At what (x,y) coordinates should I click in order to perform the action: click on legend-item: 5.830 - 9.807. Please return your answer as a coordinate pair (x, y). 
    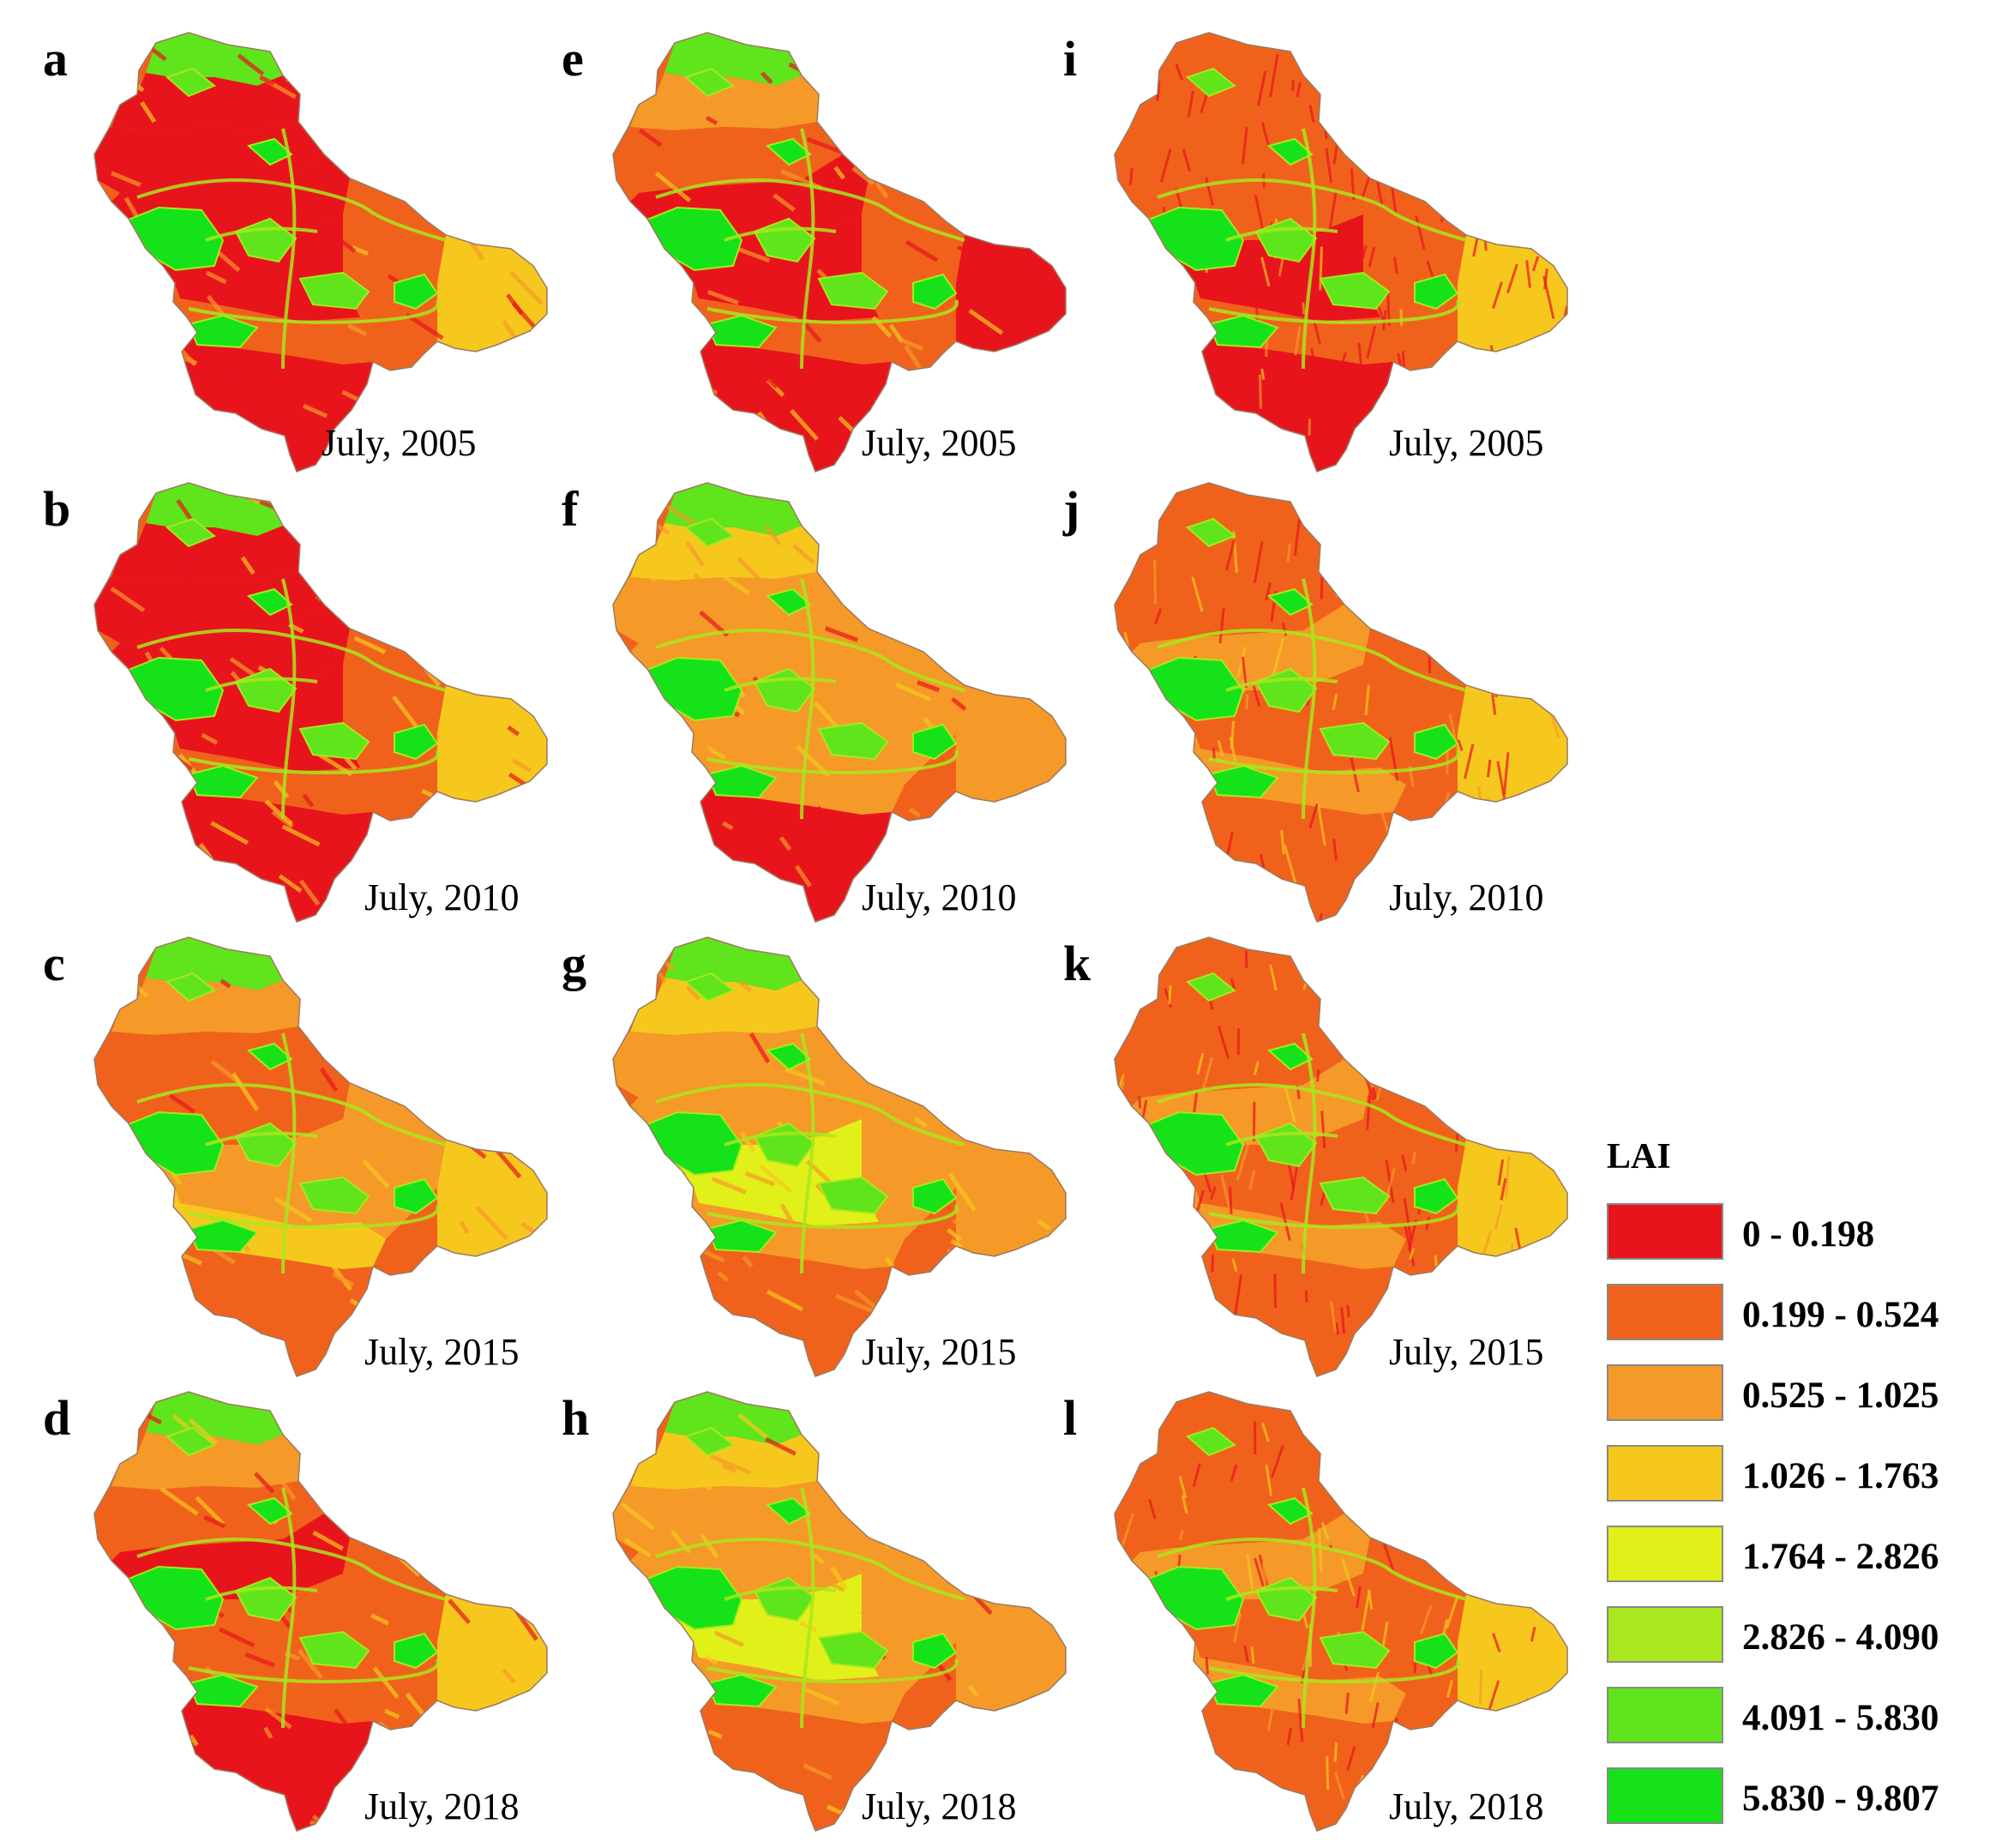
    Looking at the image, I should click on (1795, 1797).